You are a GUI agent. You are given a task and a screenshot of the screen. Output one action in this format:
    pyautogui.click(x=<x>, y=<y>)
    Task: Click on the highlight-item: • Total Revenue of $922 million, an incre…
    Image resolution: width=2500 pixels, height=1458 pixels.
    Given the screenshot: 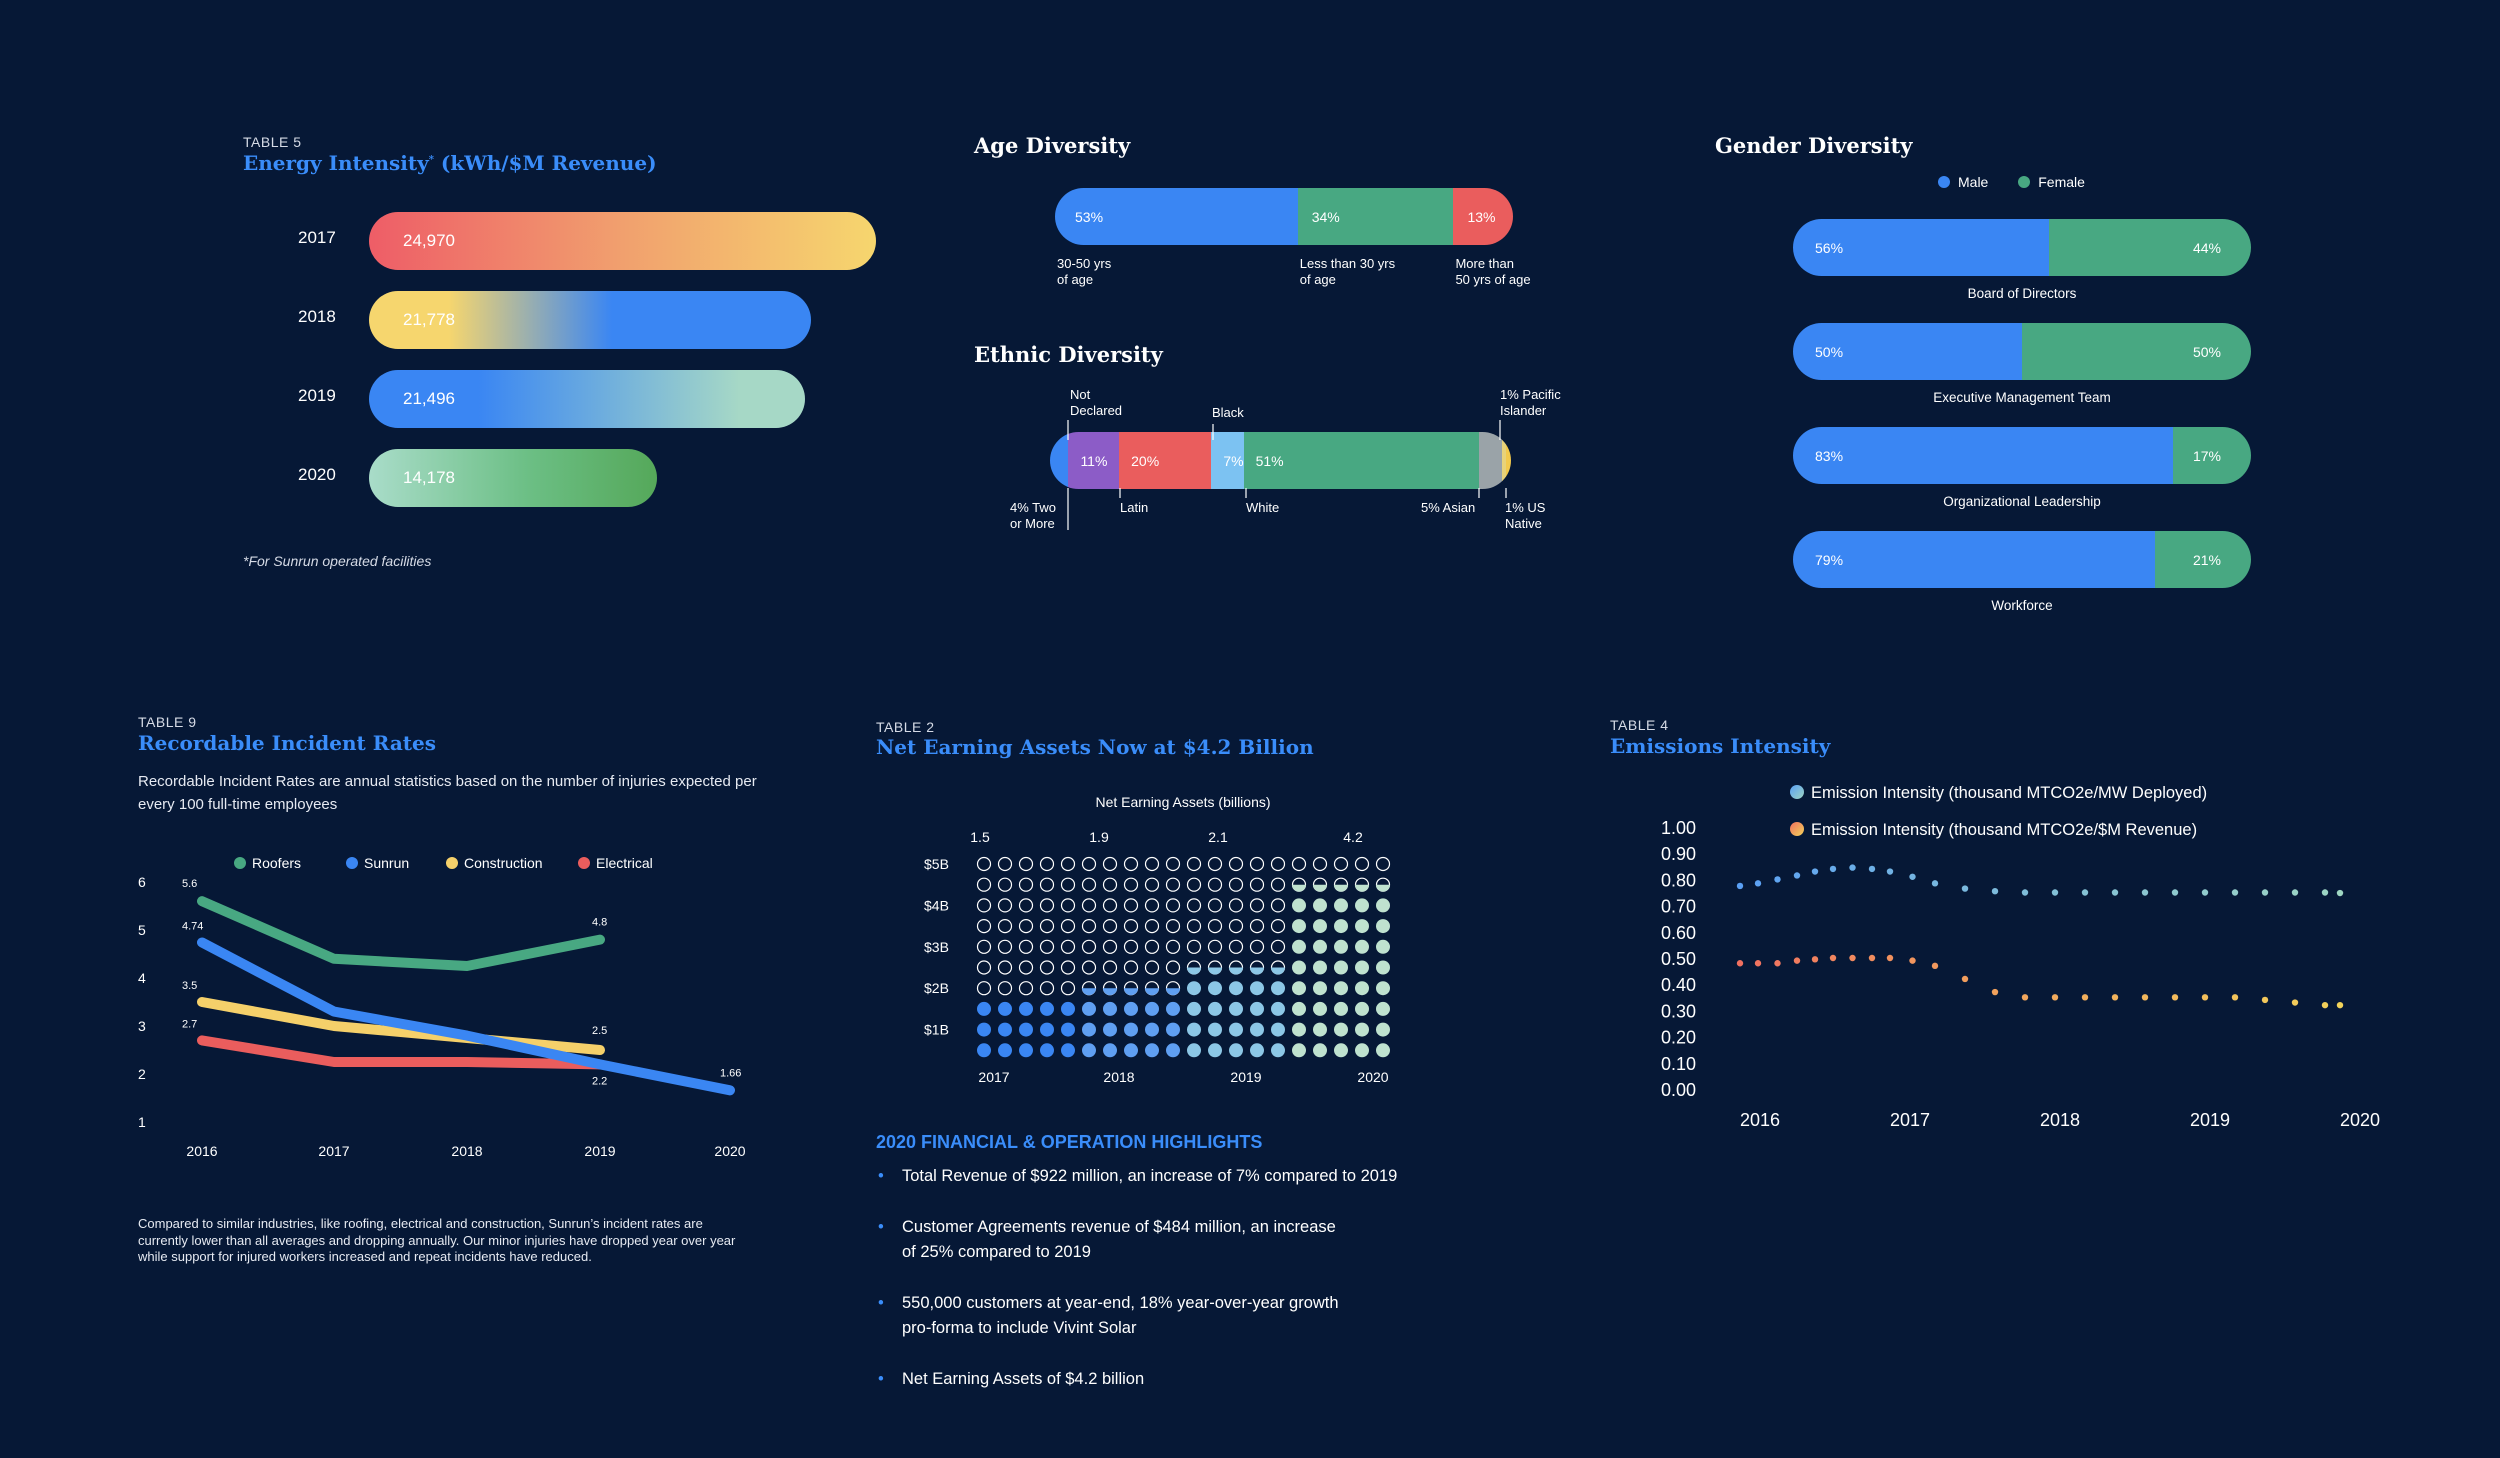 What is the action you would take?
    pyautogui.click(x=1190, y=1176)
    